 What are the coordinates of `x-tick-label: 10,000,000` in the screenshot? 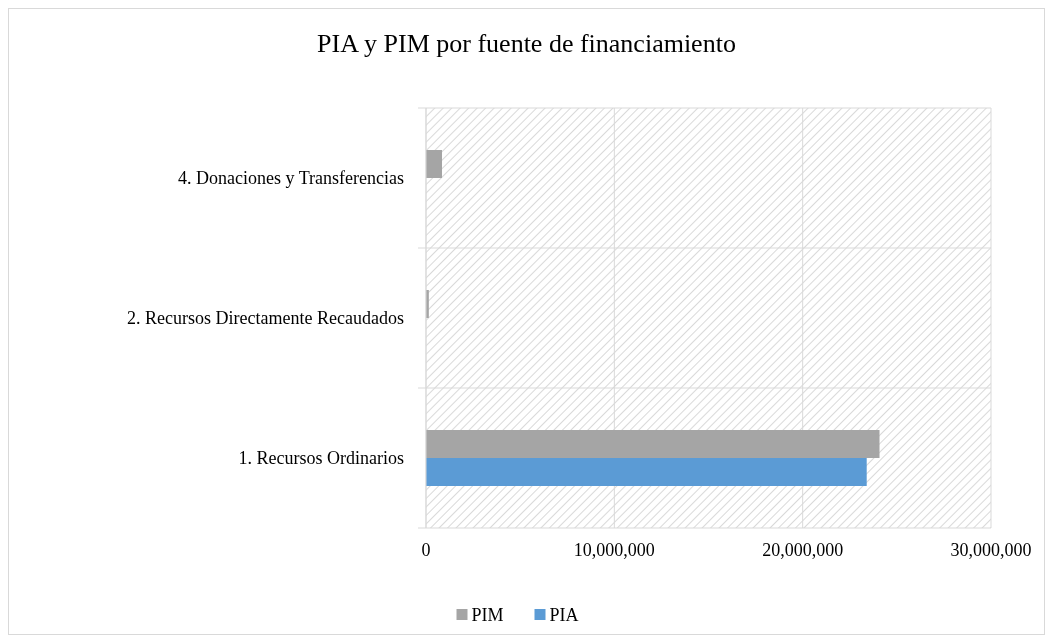 It's located at (614, 550).